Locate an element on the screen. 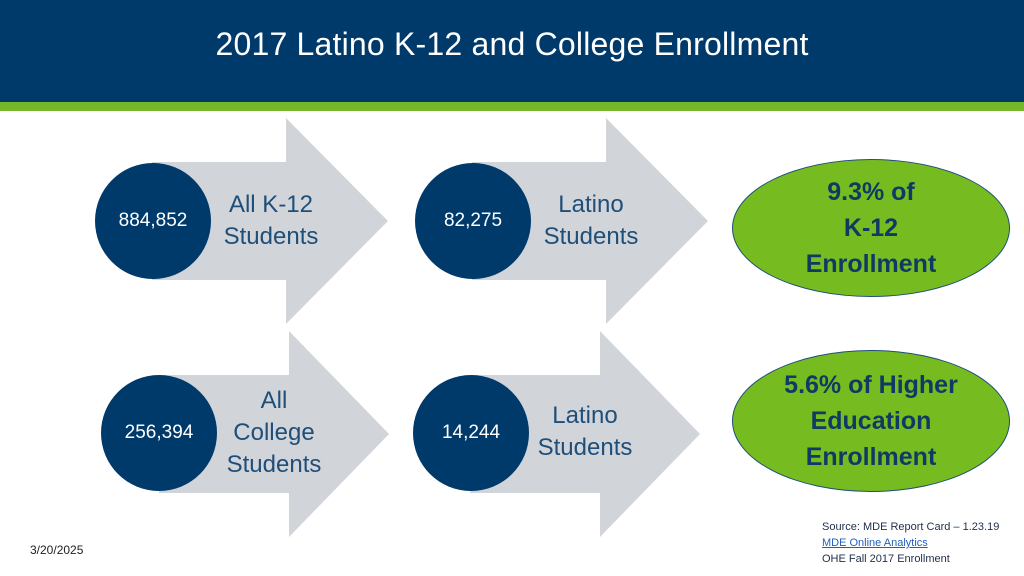 The height and width of the screenshot is (576, 1024). source-line: Source: MDE Report Card – 1.23.19 is located at coordinates (911, 527).